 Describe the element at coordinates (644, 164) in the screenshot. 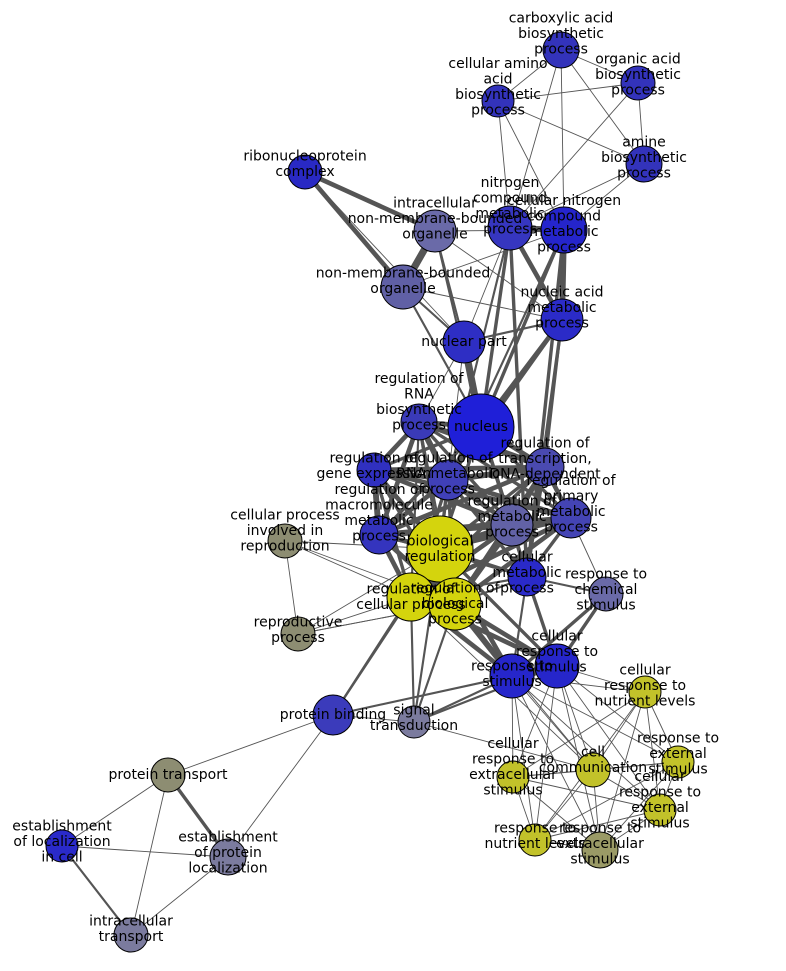

I see `graph-node-amine-biosynthetic-process: amine biosynthetic process` at that location.